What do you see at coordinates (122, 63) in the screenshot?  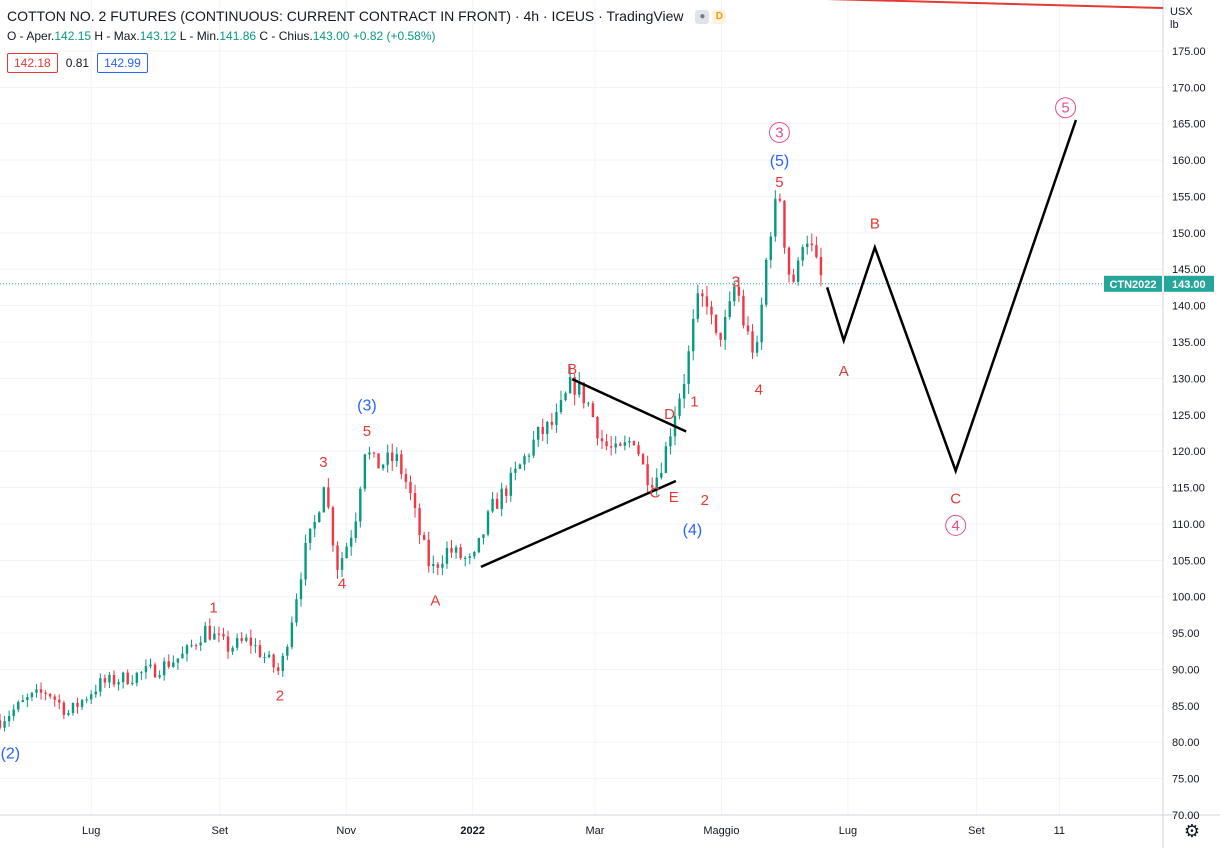 I see `buy-price-button: 142.99` at bounding box center [122, 63].